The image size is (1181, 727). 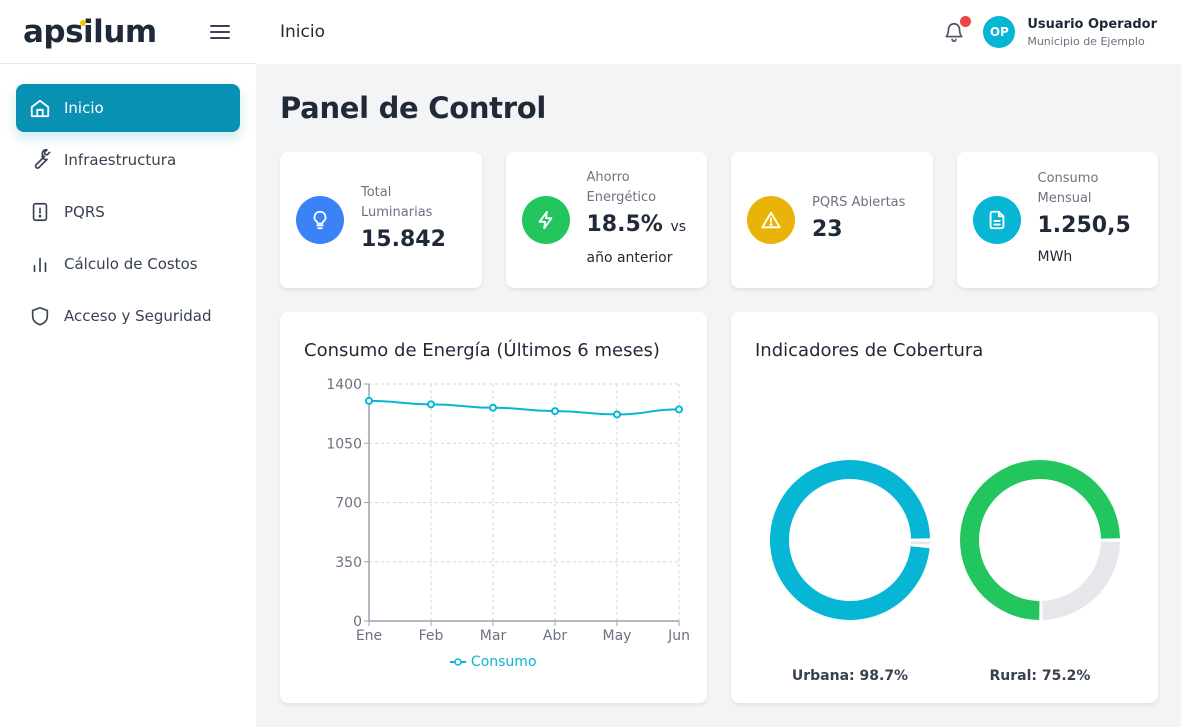 I want to click on stat-card-ahorro: Ahorro Energético 18.5% vs año anterior, so click(x=606, y=220).